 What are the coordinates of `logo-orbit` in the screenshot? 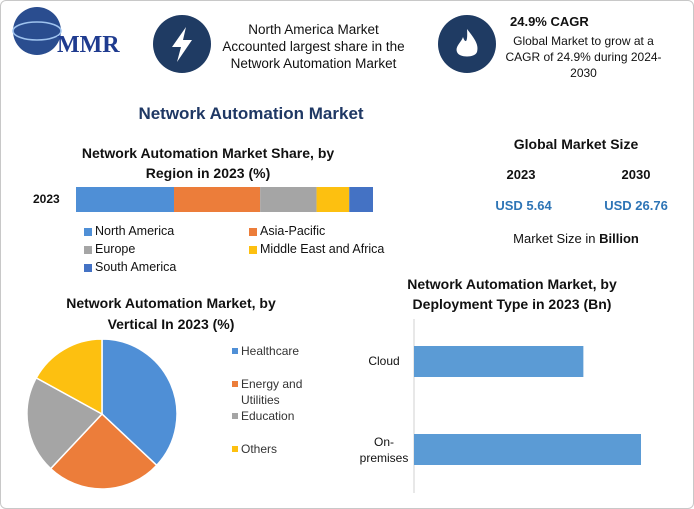 It's located at (37, 31).